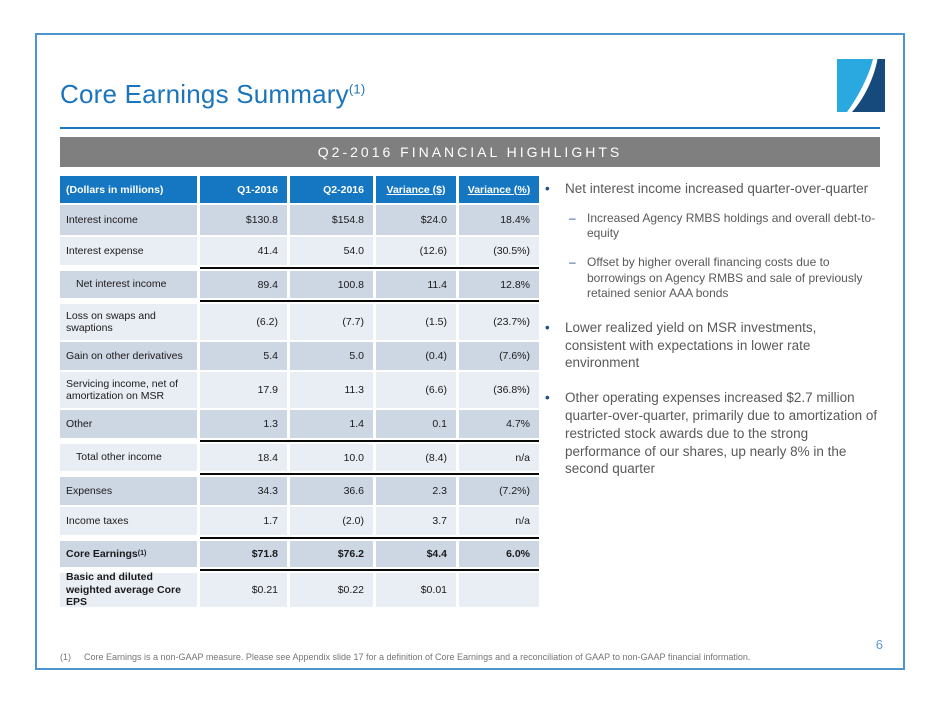  Describe the element at coordinates (416, 322) in the screenshot. I see `cell-value: (1.5)` at that location.